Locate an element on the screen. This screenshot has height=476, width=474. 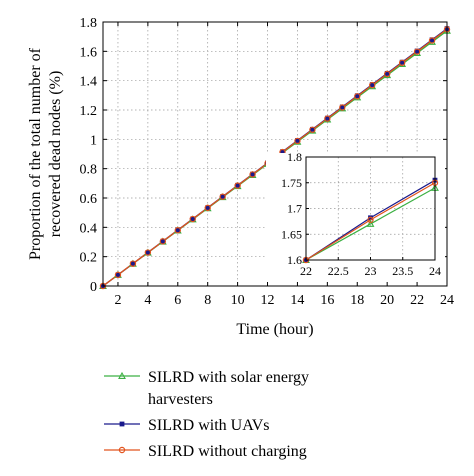
x-tick-label: 8 is located at coordinates (207, 300).